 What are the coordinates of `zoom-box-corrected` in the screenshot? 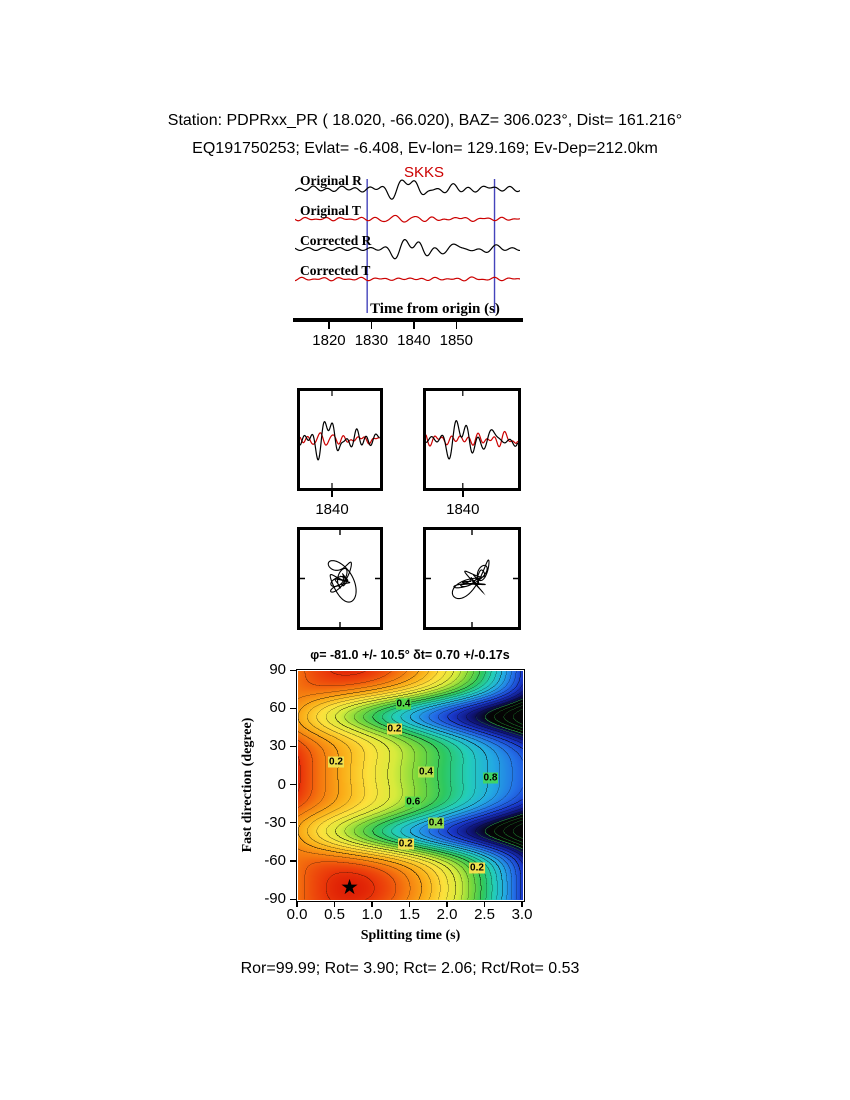 It's located at (472, 439).